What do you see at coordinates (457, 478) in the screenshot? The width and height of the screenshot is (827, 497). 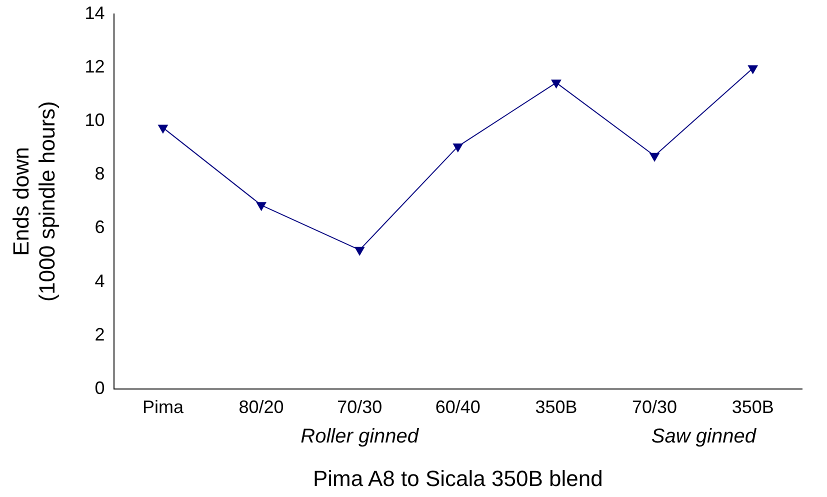 I see `x-axis-title: Pima A8 to Sicala 350B blend` at bounding box center [457, 478].